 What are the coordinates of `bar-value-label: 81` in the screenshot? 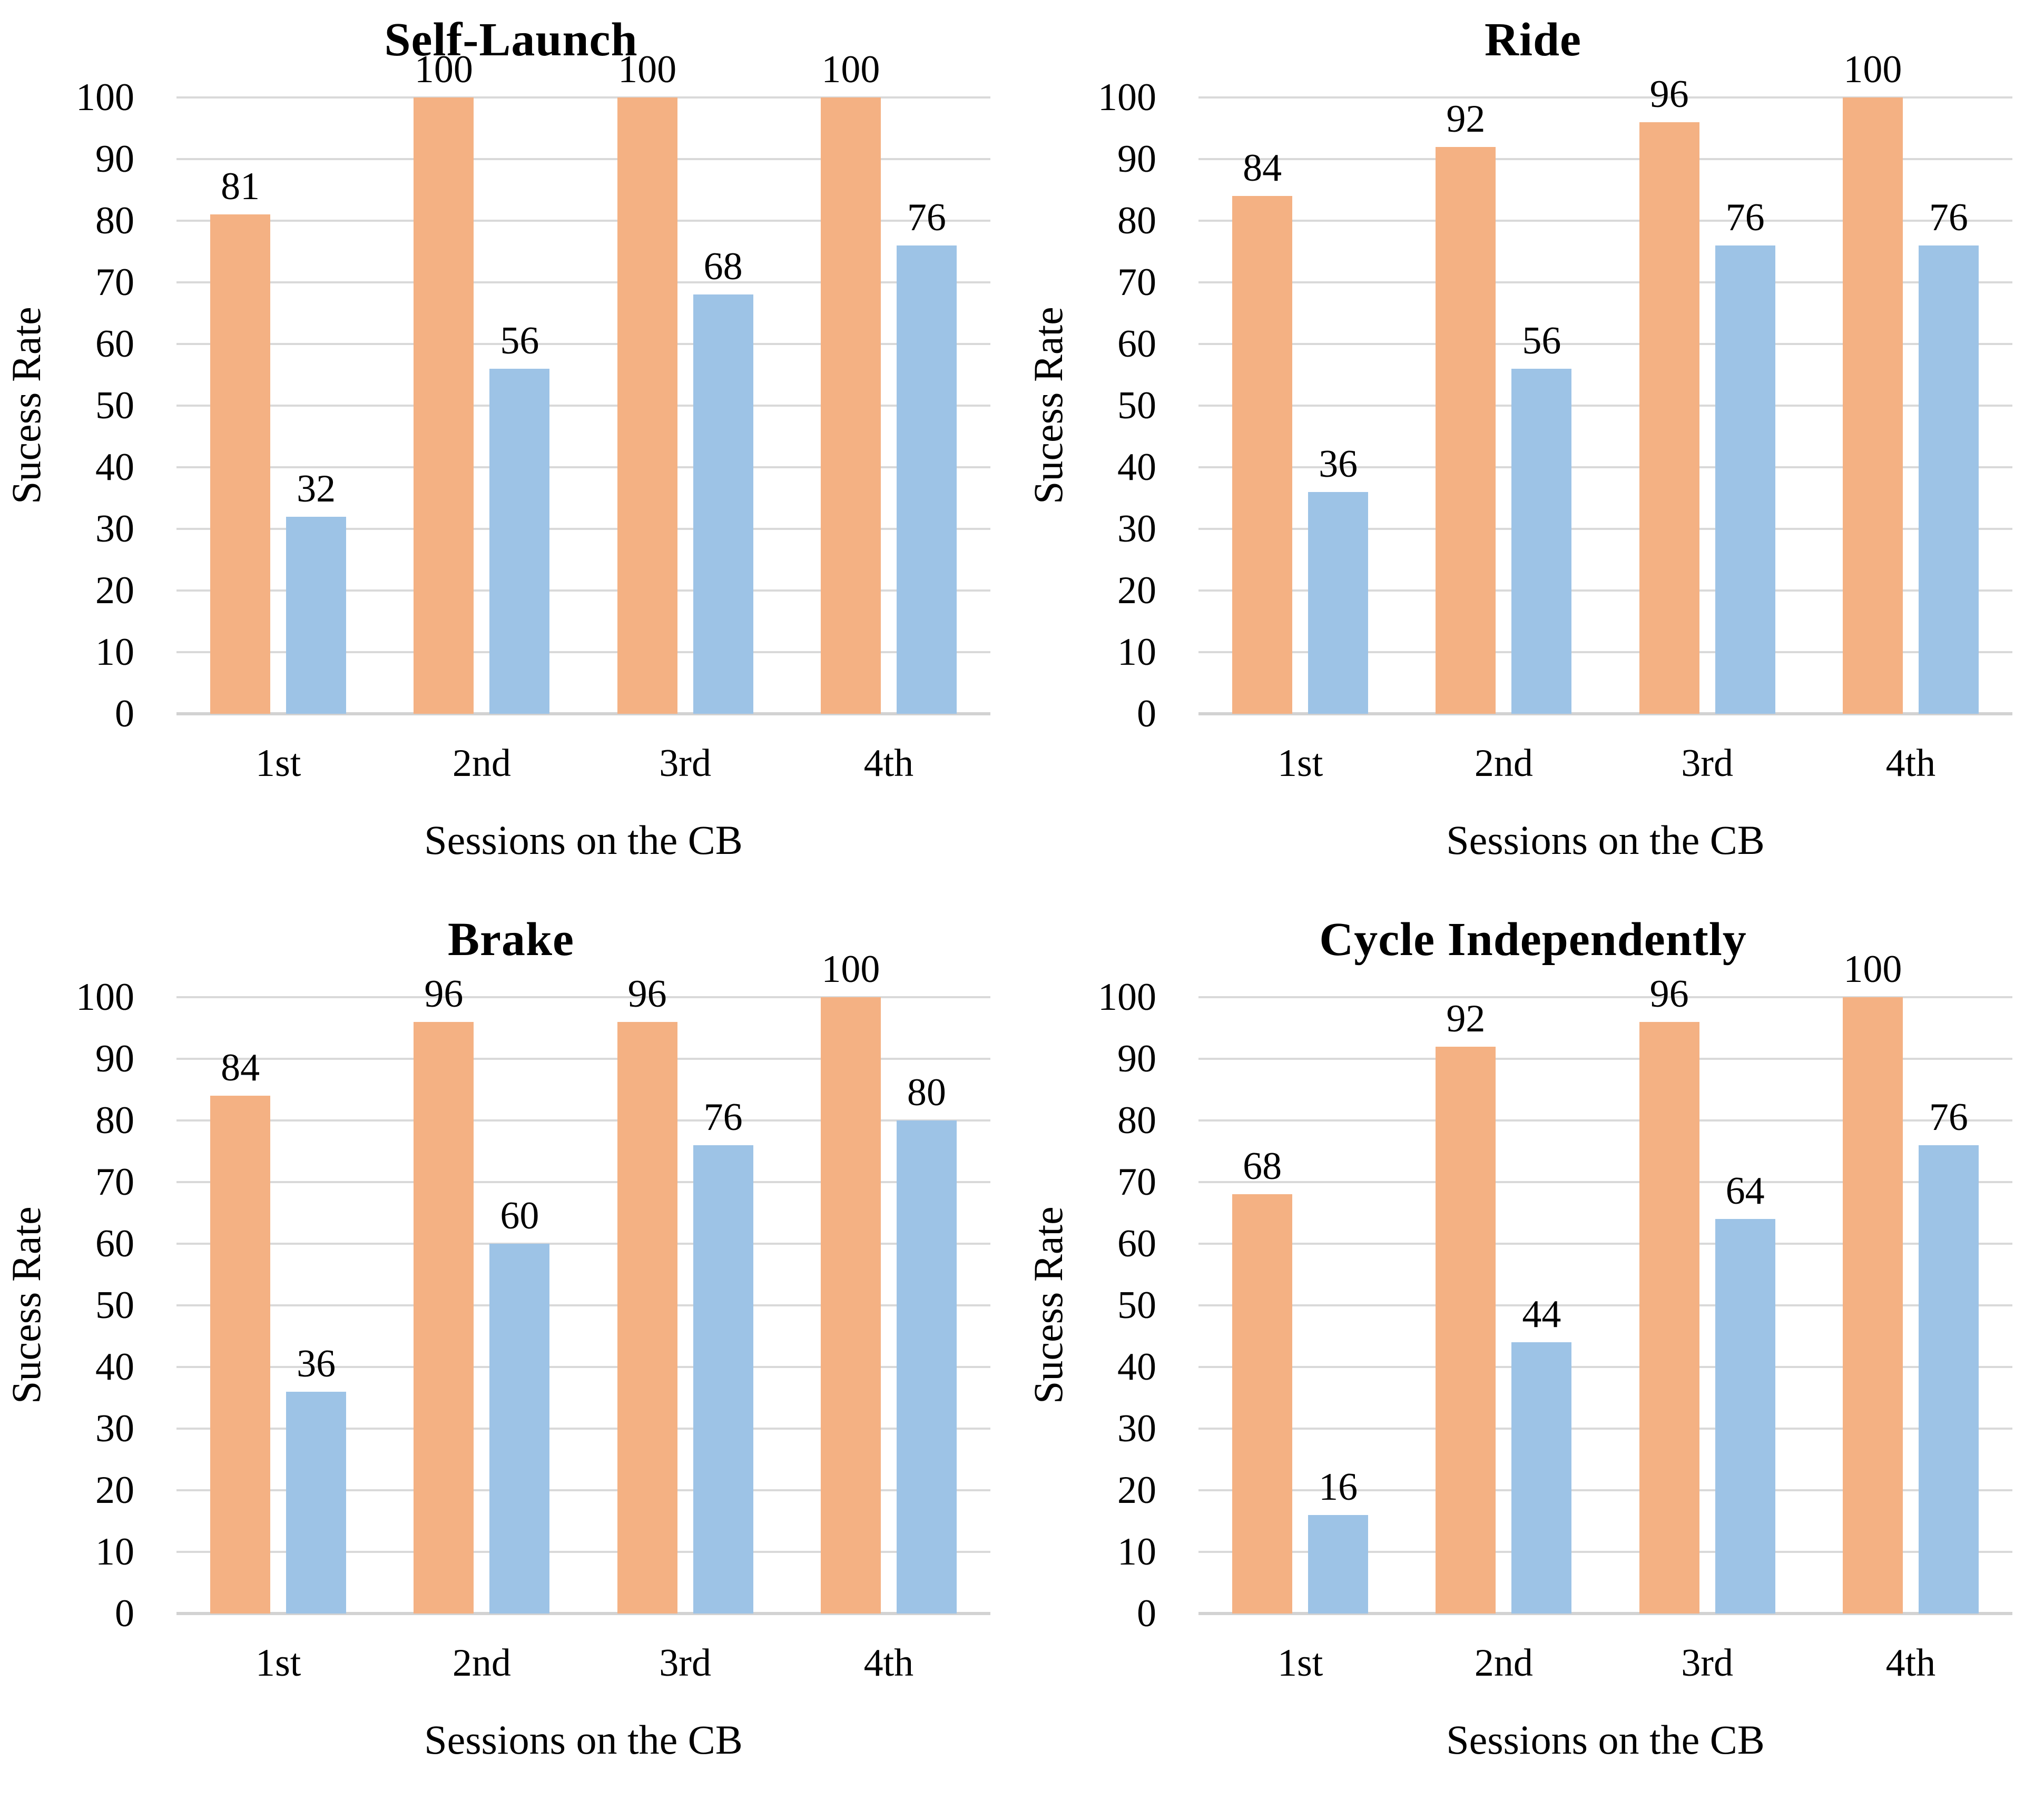 It's located at (241, 187).